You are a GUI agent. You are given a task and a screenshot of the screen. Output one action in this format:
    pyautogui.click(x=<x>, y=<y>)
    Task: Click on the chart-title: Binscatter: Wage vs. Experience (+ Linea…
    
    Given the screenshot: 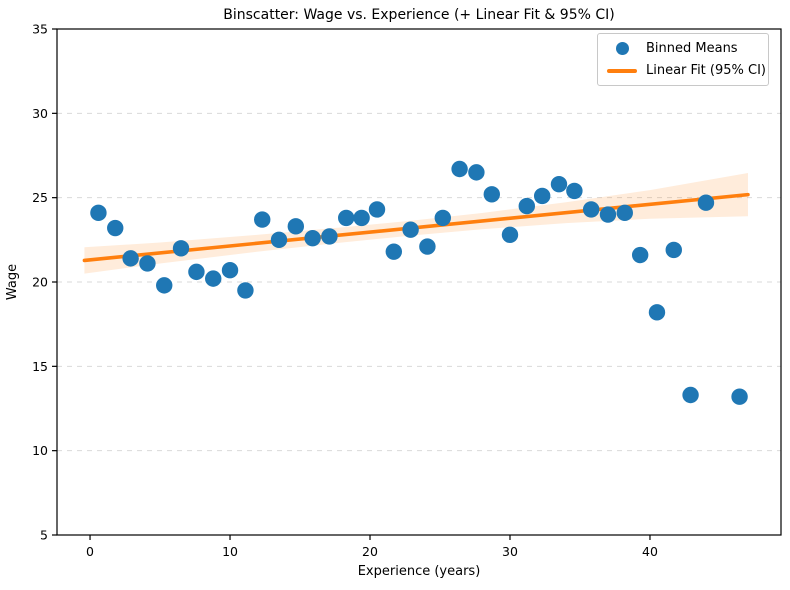 What is the action you would take?
    pyautogui.click(x=418, y=15)
    